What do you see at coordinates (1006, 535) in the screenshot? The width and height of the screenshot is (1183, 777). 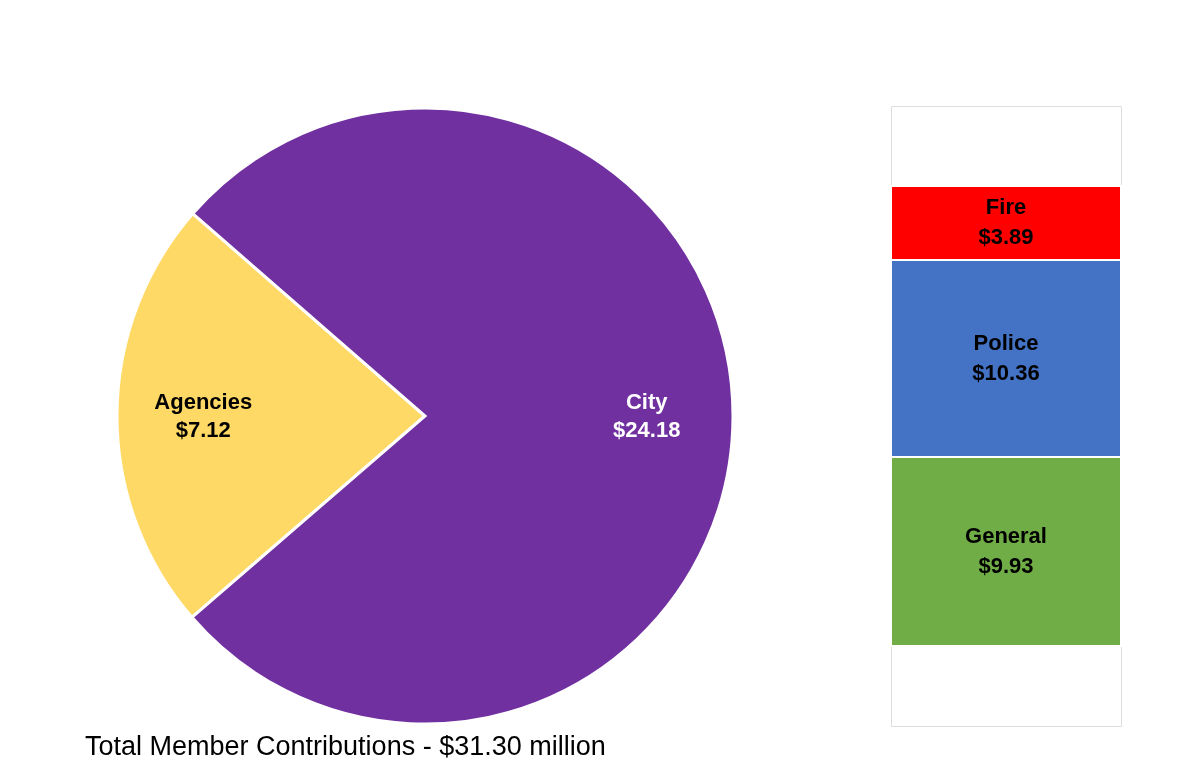 I see `series-label: General` at bounding box center [1006, 535].